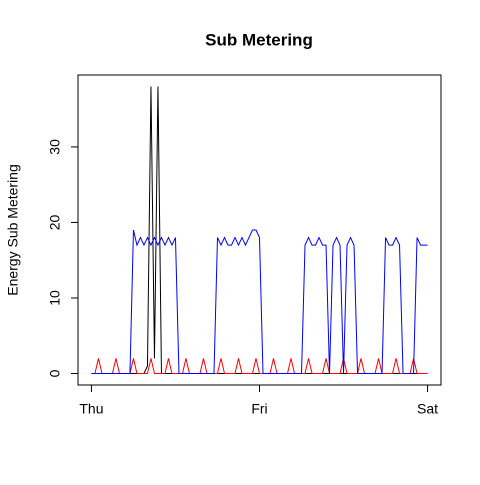  Describe the element at coordinates (55, 222) in the screenshot. I see `y-tick-label: 20` at that location.